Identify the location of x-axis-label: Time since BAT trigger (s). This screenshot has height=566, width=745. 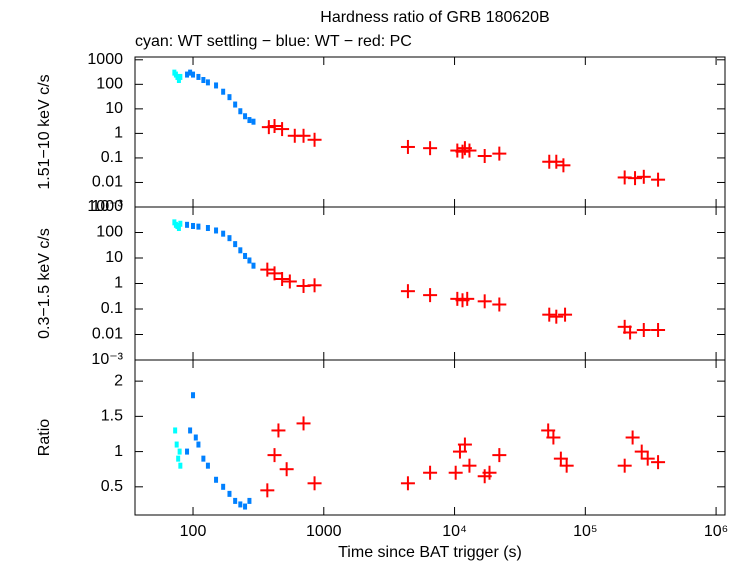
(430, 552).